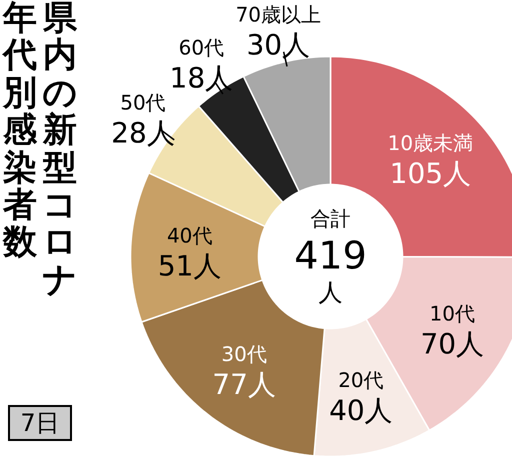 Image resolution: width=512 pixels, height=460 pixels. What do you see at coordinates (143, 133) in the screenshot?
I see `data-label: 28人` at bounding box center [143, 133].